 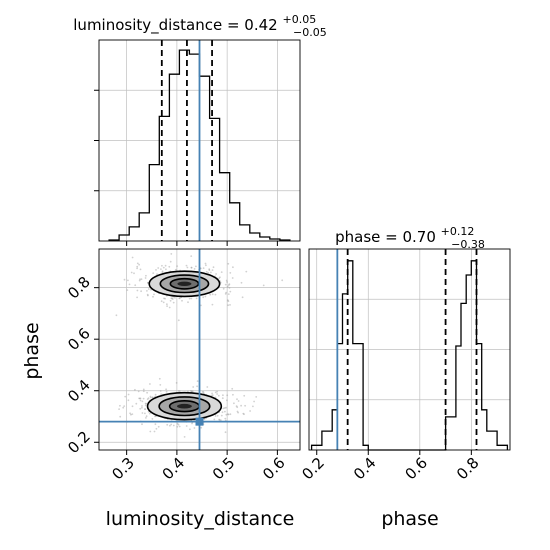 What do you see at coordinates (468, 469) in the screenshot?
I see `x-tick-label: 0.8` at bounding box center [468, 469].